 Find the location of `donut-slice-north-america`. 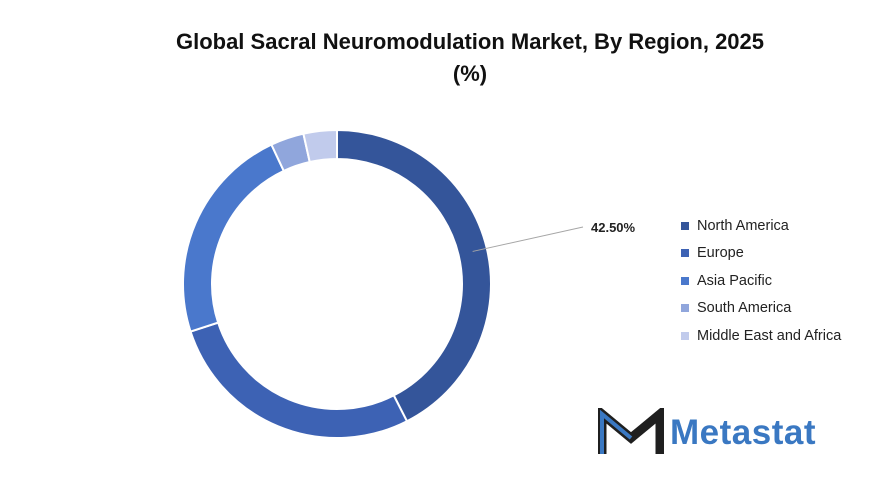

donut-slice-north-america is located at coordinates (414, 275).